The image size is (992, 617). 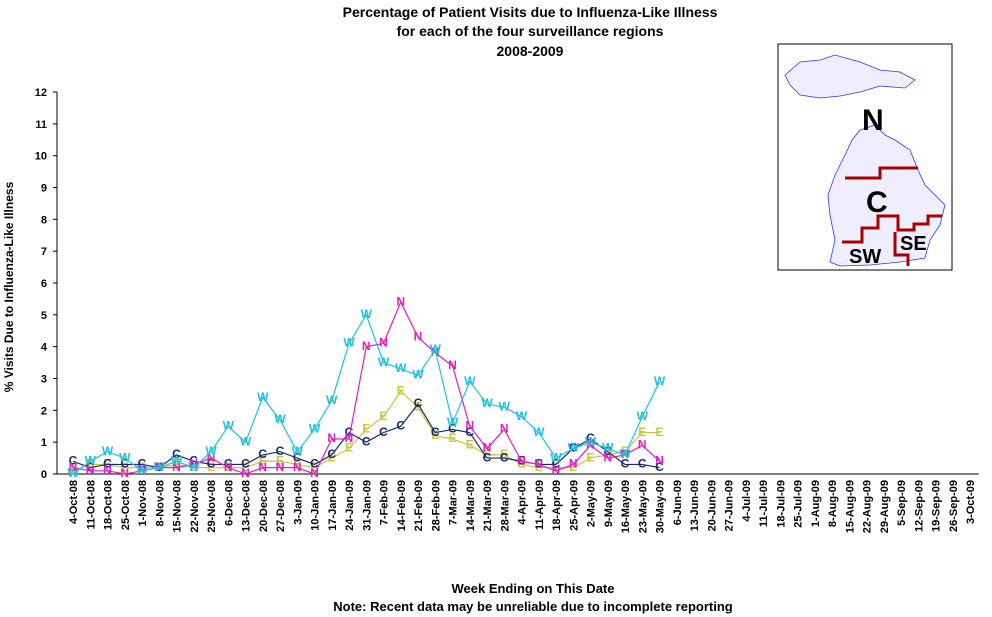 I want to click on x-tick-label: 5-Sep-09, so click(x=902, y=503).